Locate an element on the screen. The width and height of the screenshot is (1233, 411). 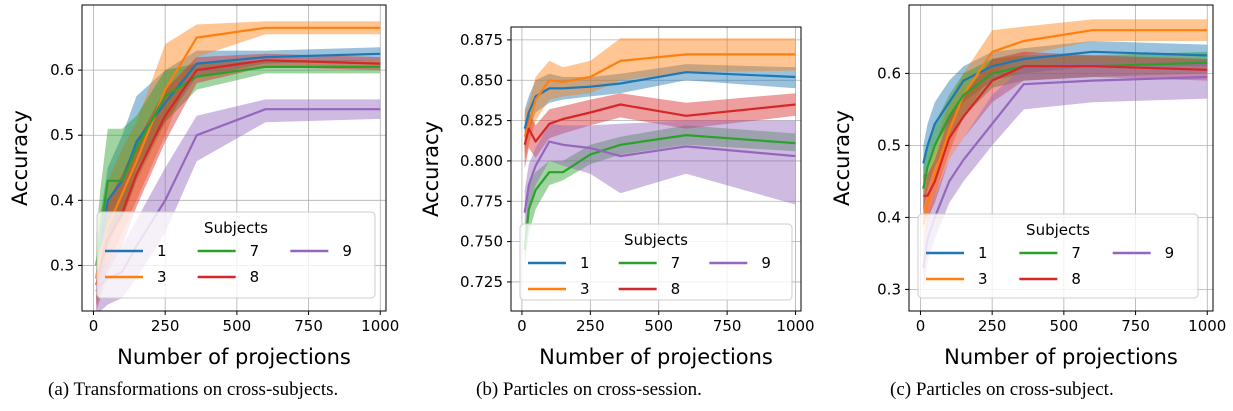
y-tick-label: 0.850 is located at coordinates (481, 80).